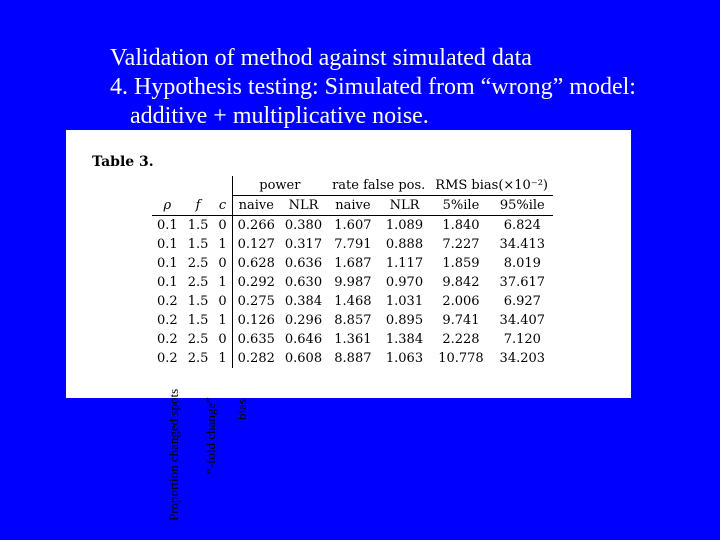 Image resolution: width=720 pixels, height=540 pixels. What do you see at coordinates (303, 282) in the screenshot?
I see `table-cell: 0.630` at bounding box center [303, 282].